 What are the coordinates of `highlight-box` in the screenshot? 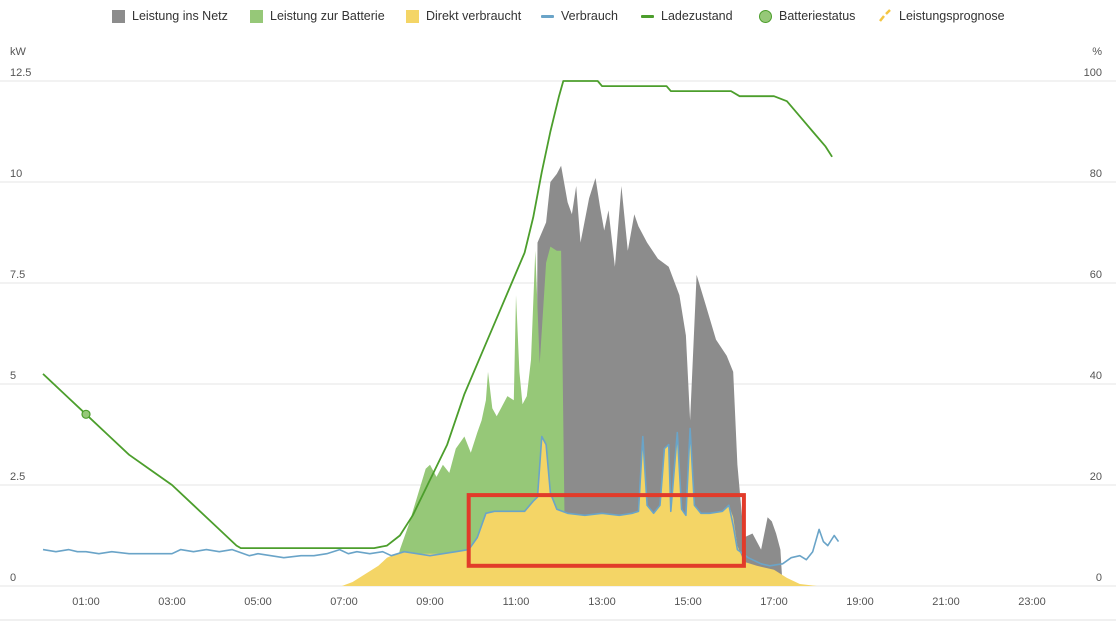 It's located at (606, 530).